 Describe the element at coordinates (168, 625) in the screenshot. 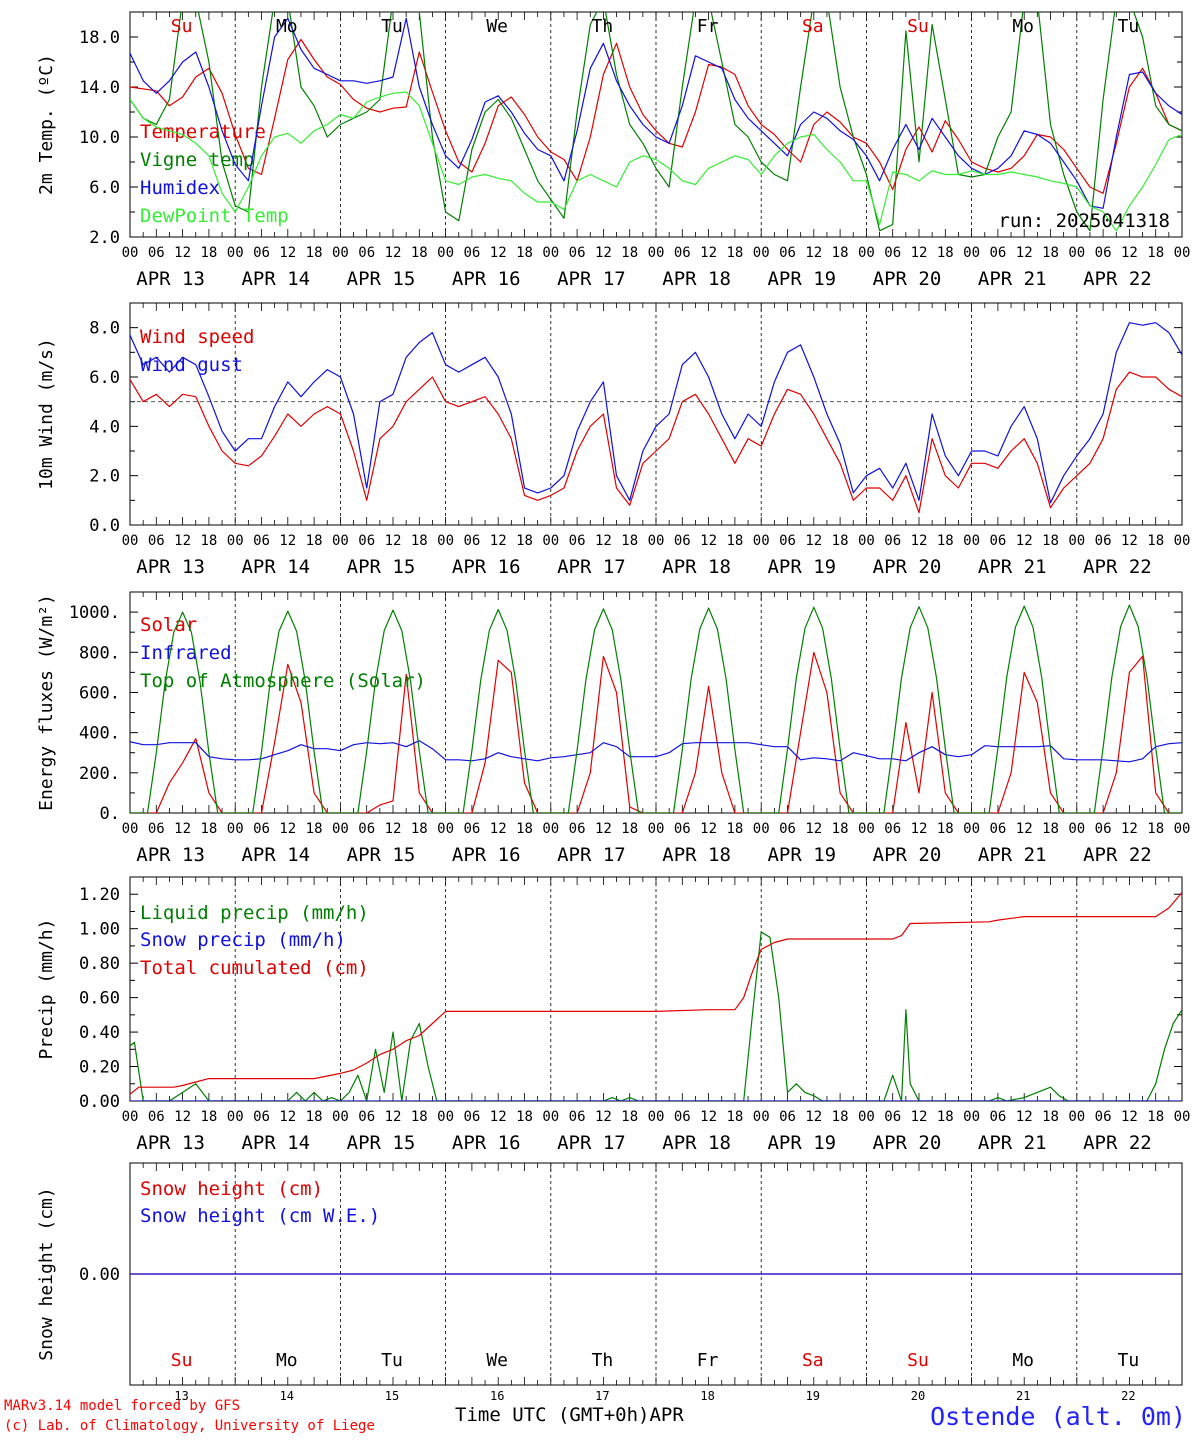

I see `legend-entry: Solar` at that location.